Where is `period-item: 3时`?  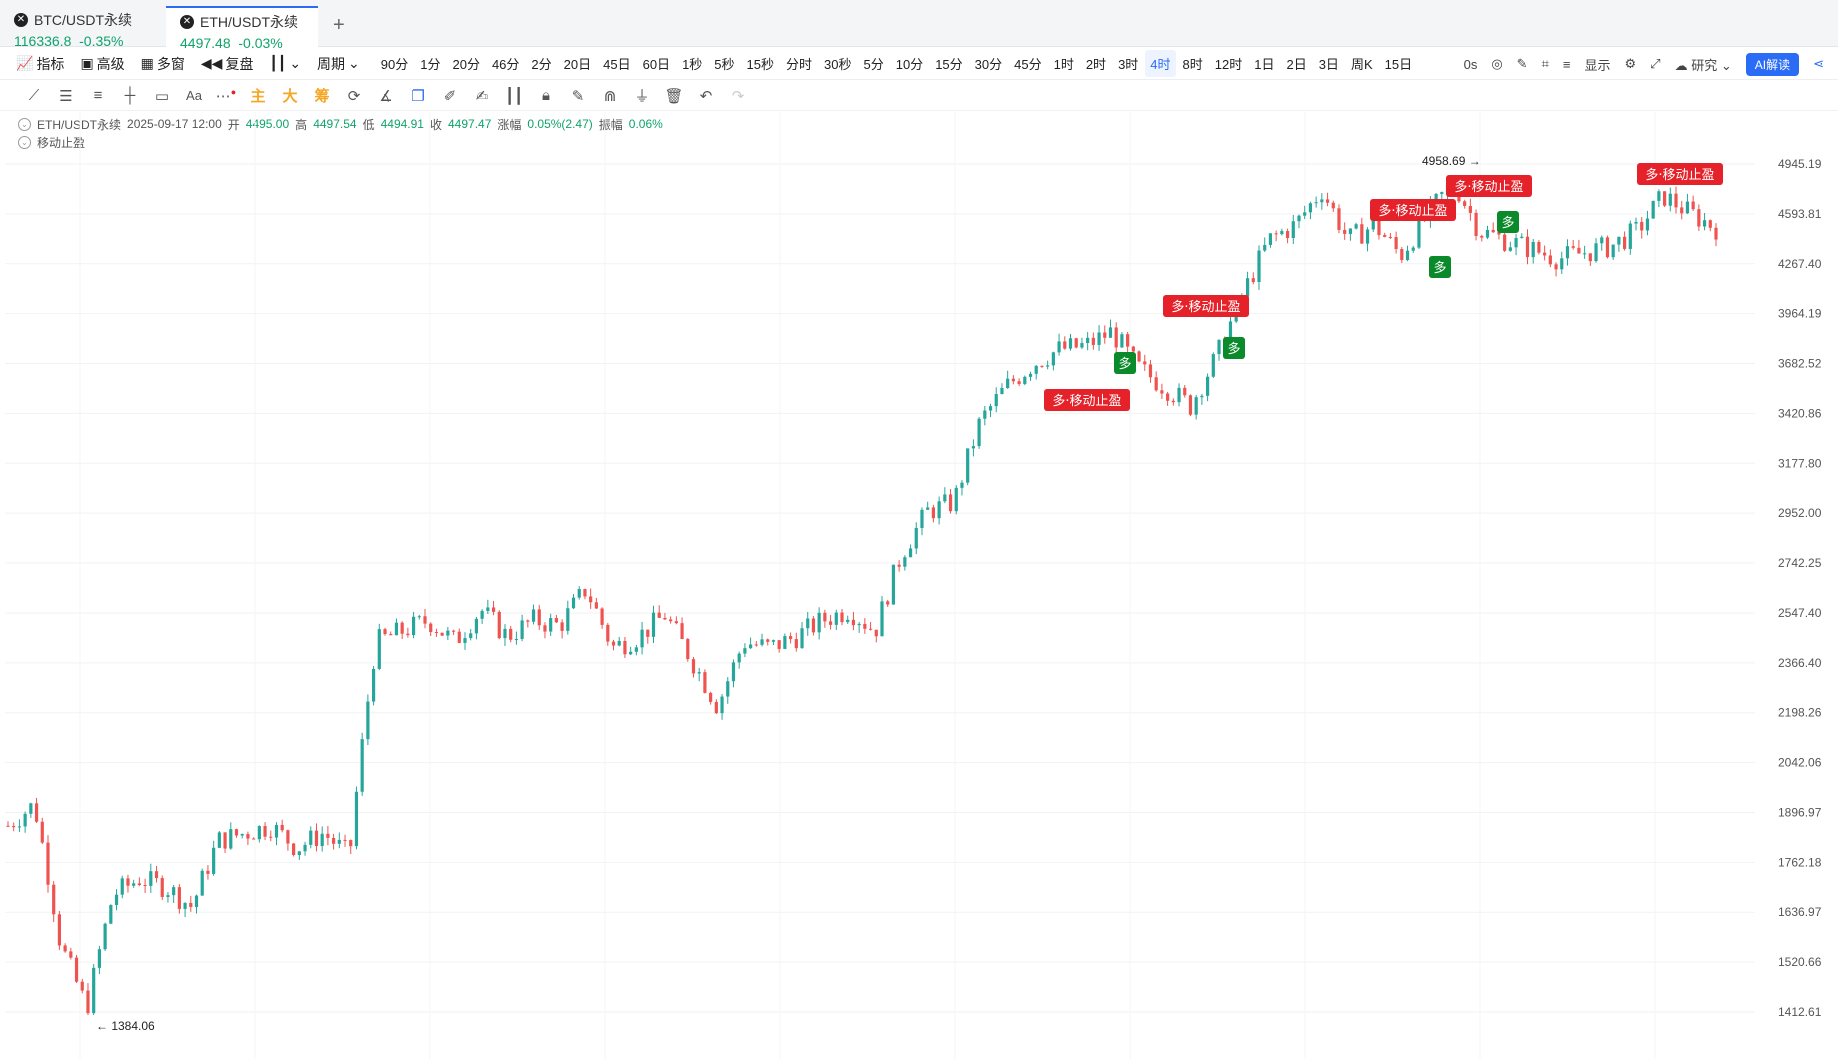
period-item: 3时 is located at coordinates (1128, 64).